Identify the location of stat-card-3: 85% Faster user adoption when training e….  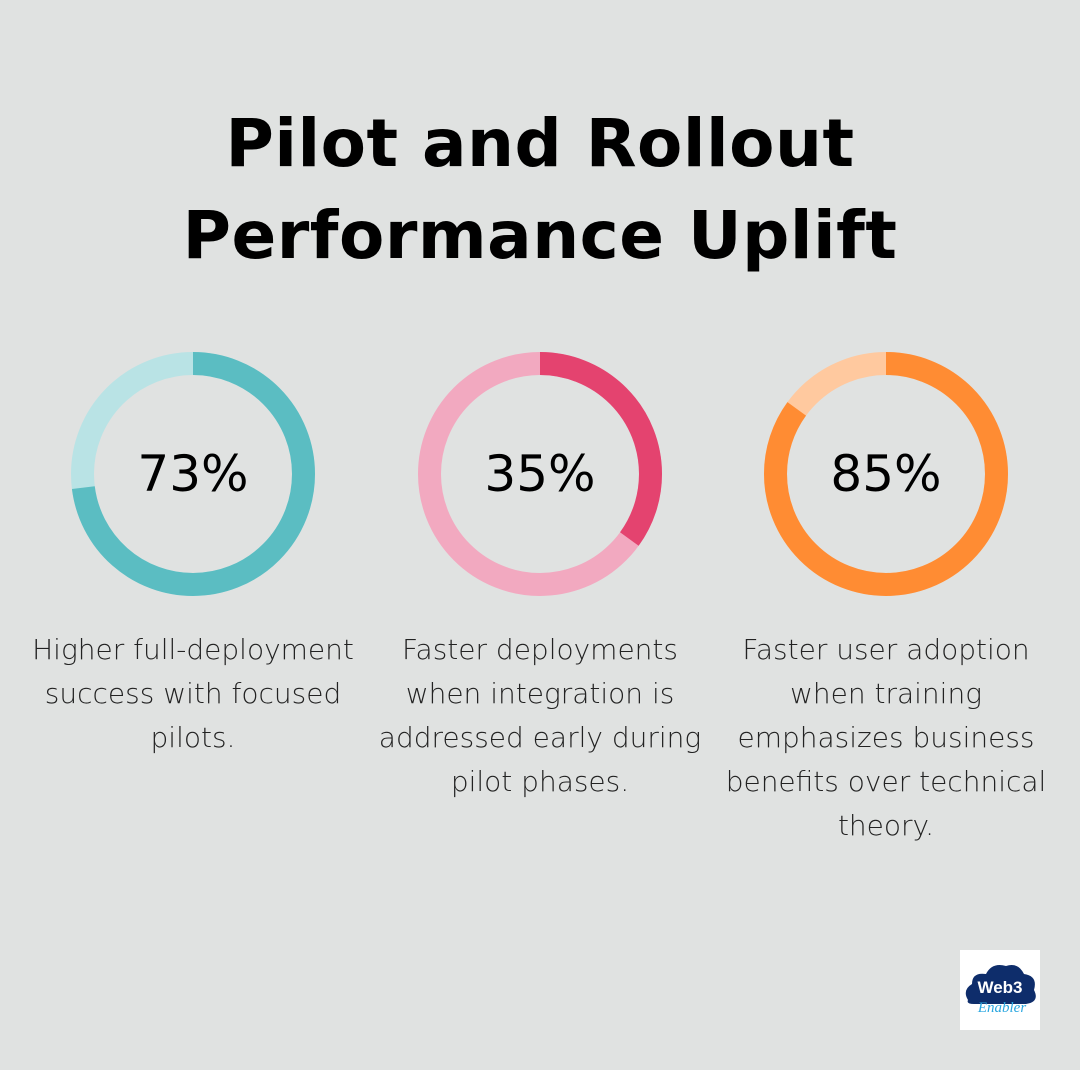
(886, 600).